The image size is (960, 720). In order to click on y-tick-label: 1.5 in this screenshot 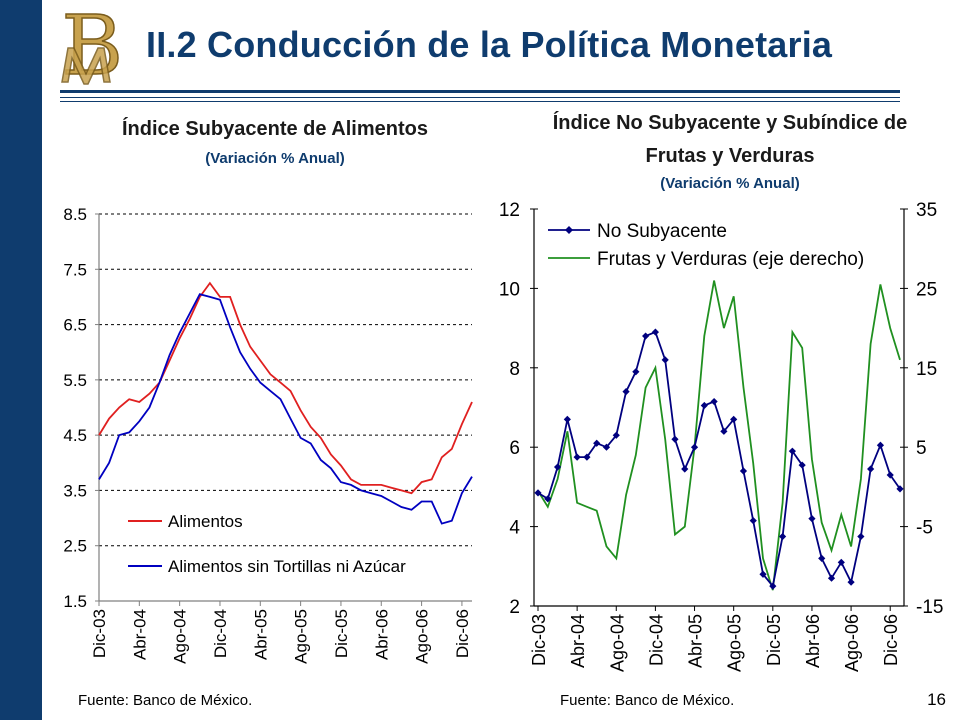, I will do `click(75, 601)`.